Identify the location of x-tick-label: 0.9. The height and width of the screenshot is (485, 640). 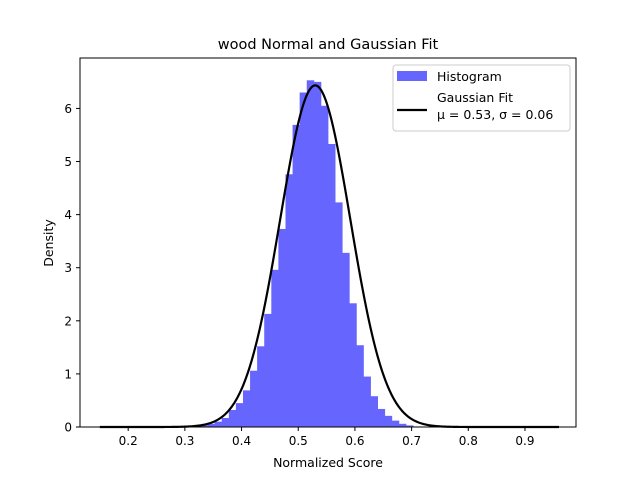
(524, 441).